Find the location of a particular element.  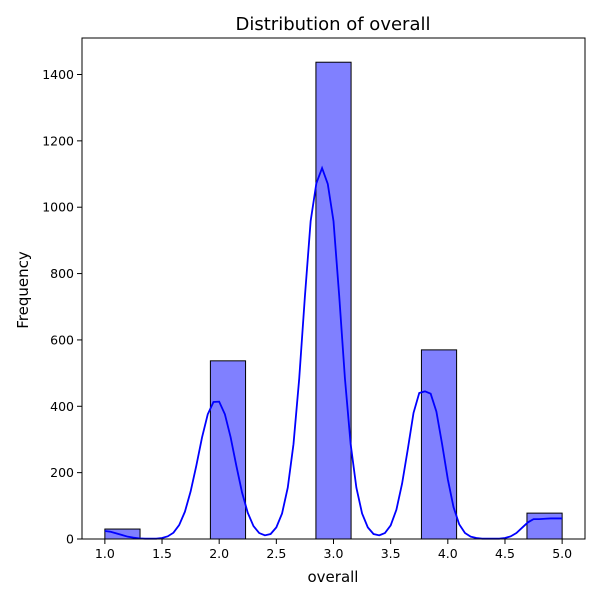

y-tick-label: 1200 is located at coordinates (58, 140).